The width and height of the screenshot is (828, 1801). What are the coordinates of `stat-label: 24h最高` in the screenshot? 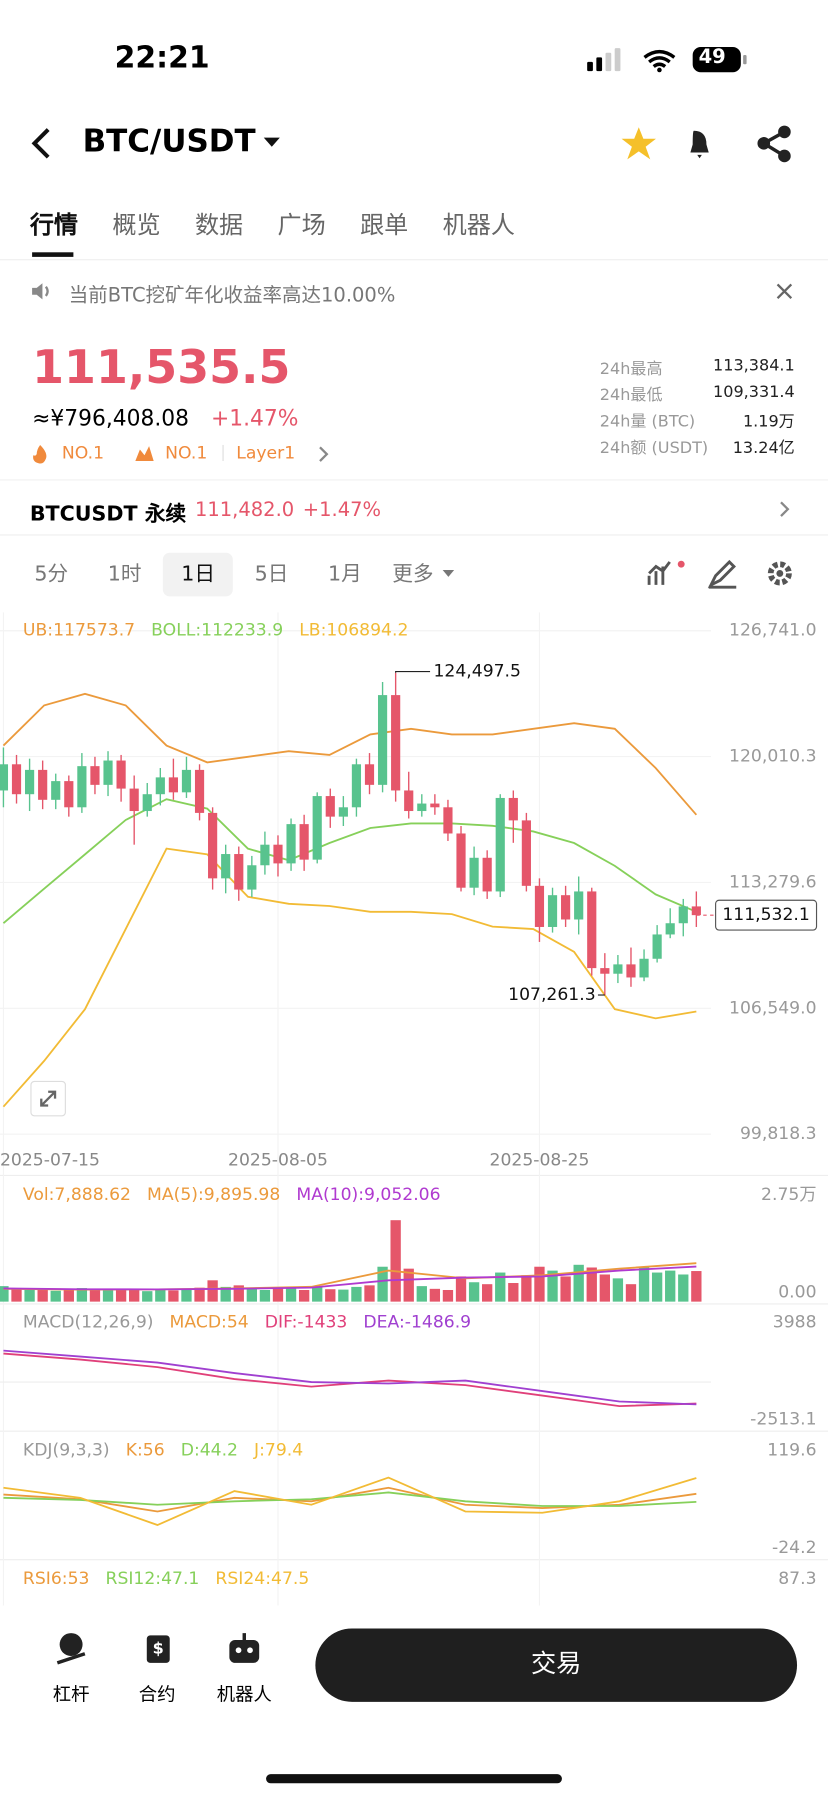 It's located at (631, 369).